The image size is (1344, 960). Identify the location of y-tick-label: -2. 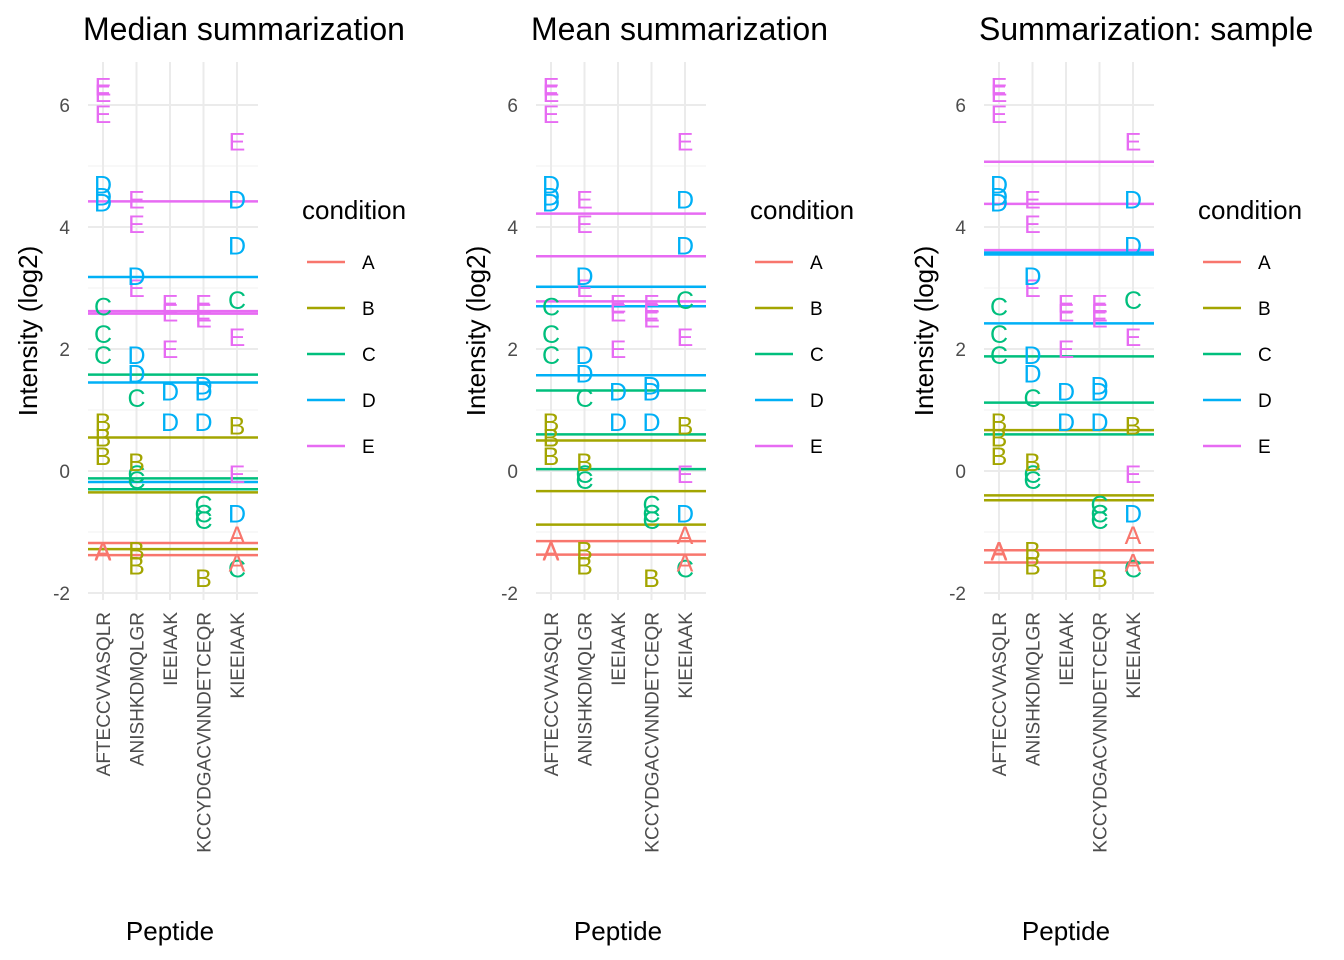
(509, 594).